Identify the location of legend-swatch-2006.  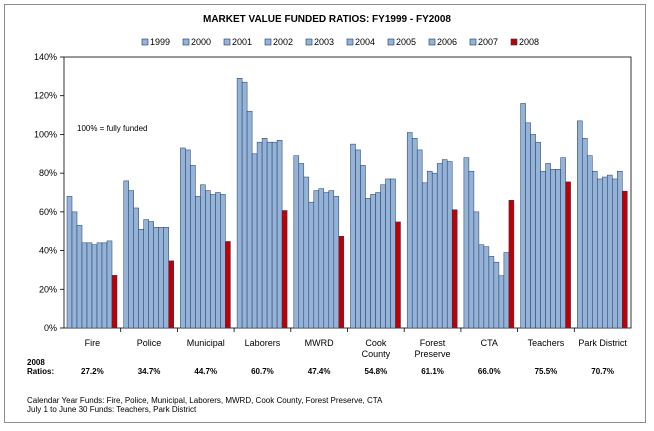
(432, 42).